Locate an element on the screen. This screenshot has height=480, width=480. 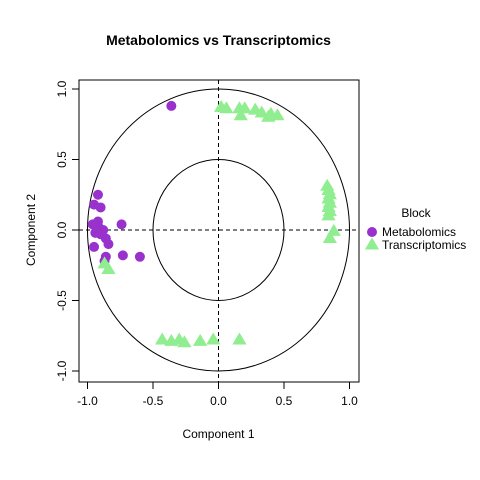
y-tick-label: -1.0 is located at coordinates (62, 370).